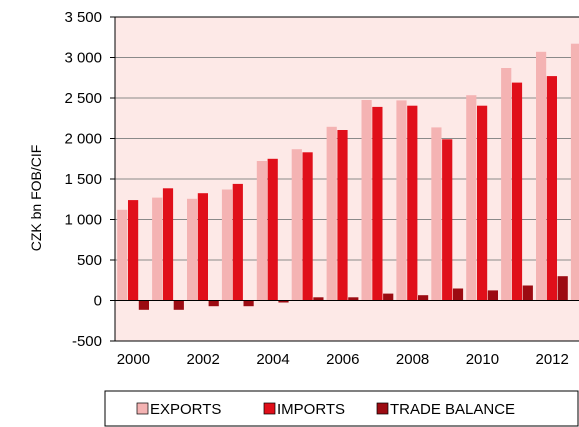  What do you see at coordinates (401, 200) in the screenshot?
I see `bar-exports-2008` at bounding box center [401, 200].